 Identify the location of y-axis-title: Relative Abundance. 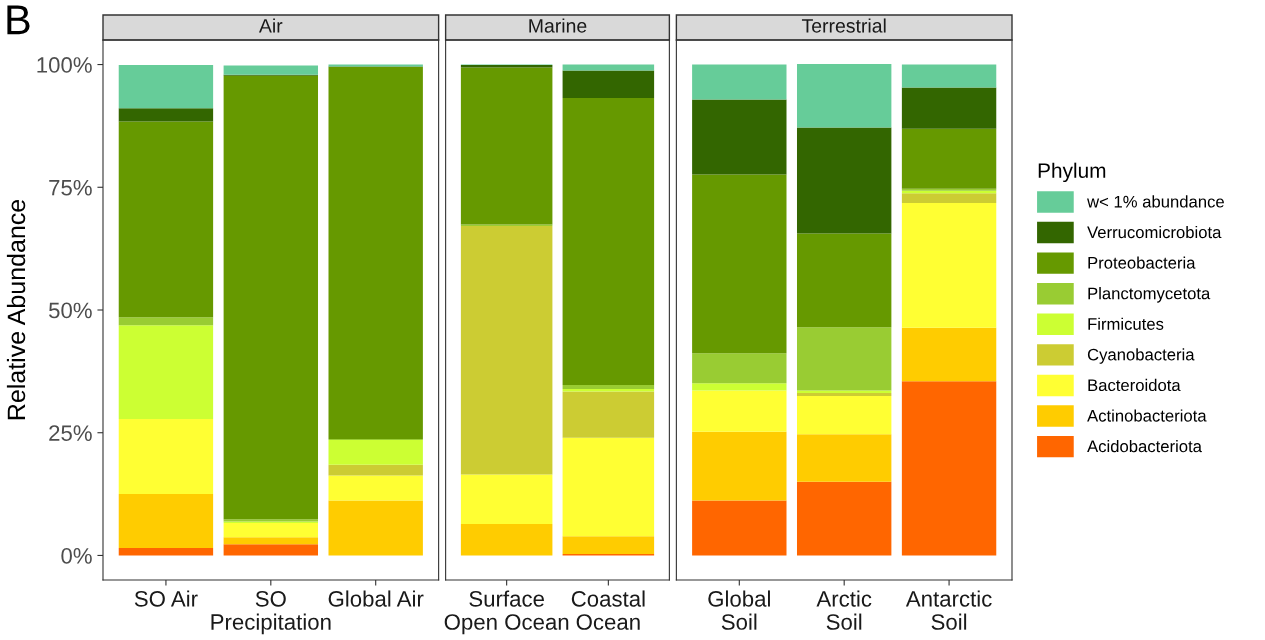
(16, 309).